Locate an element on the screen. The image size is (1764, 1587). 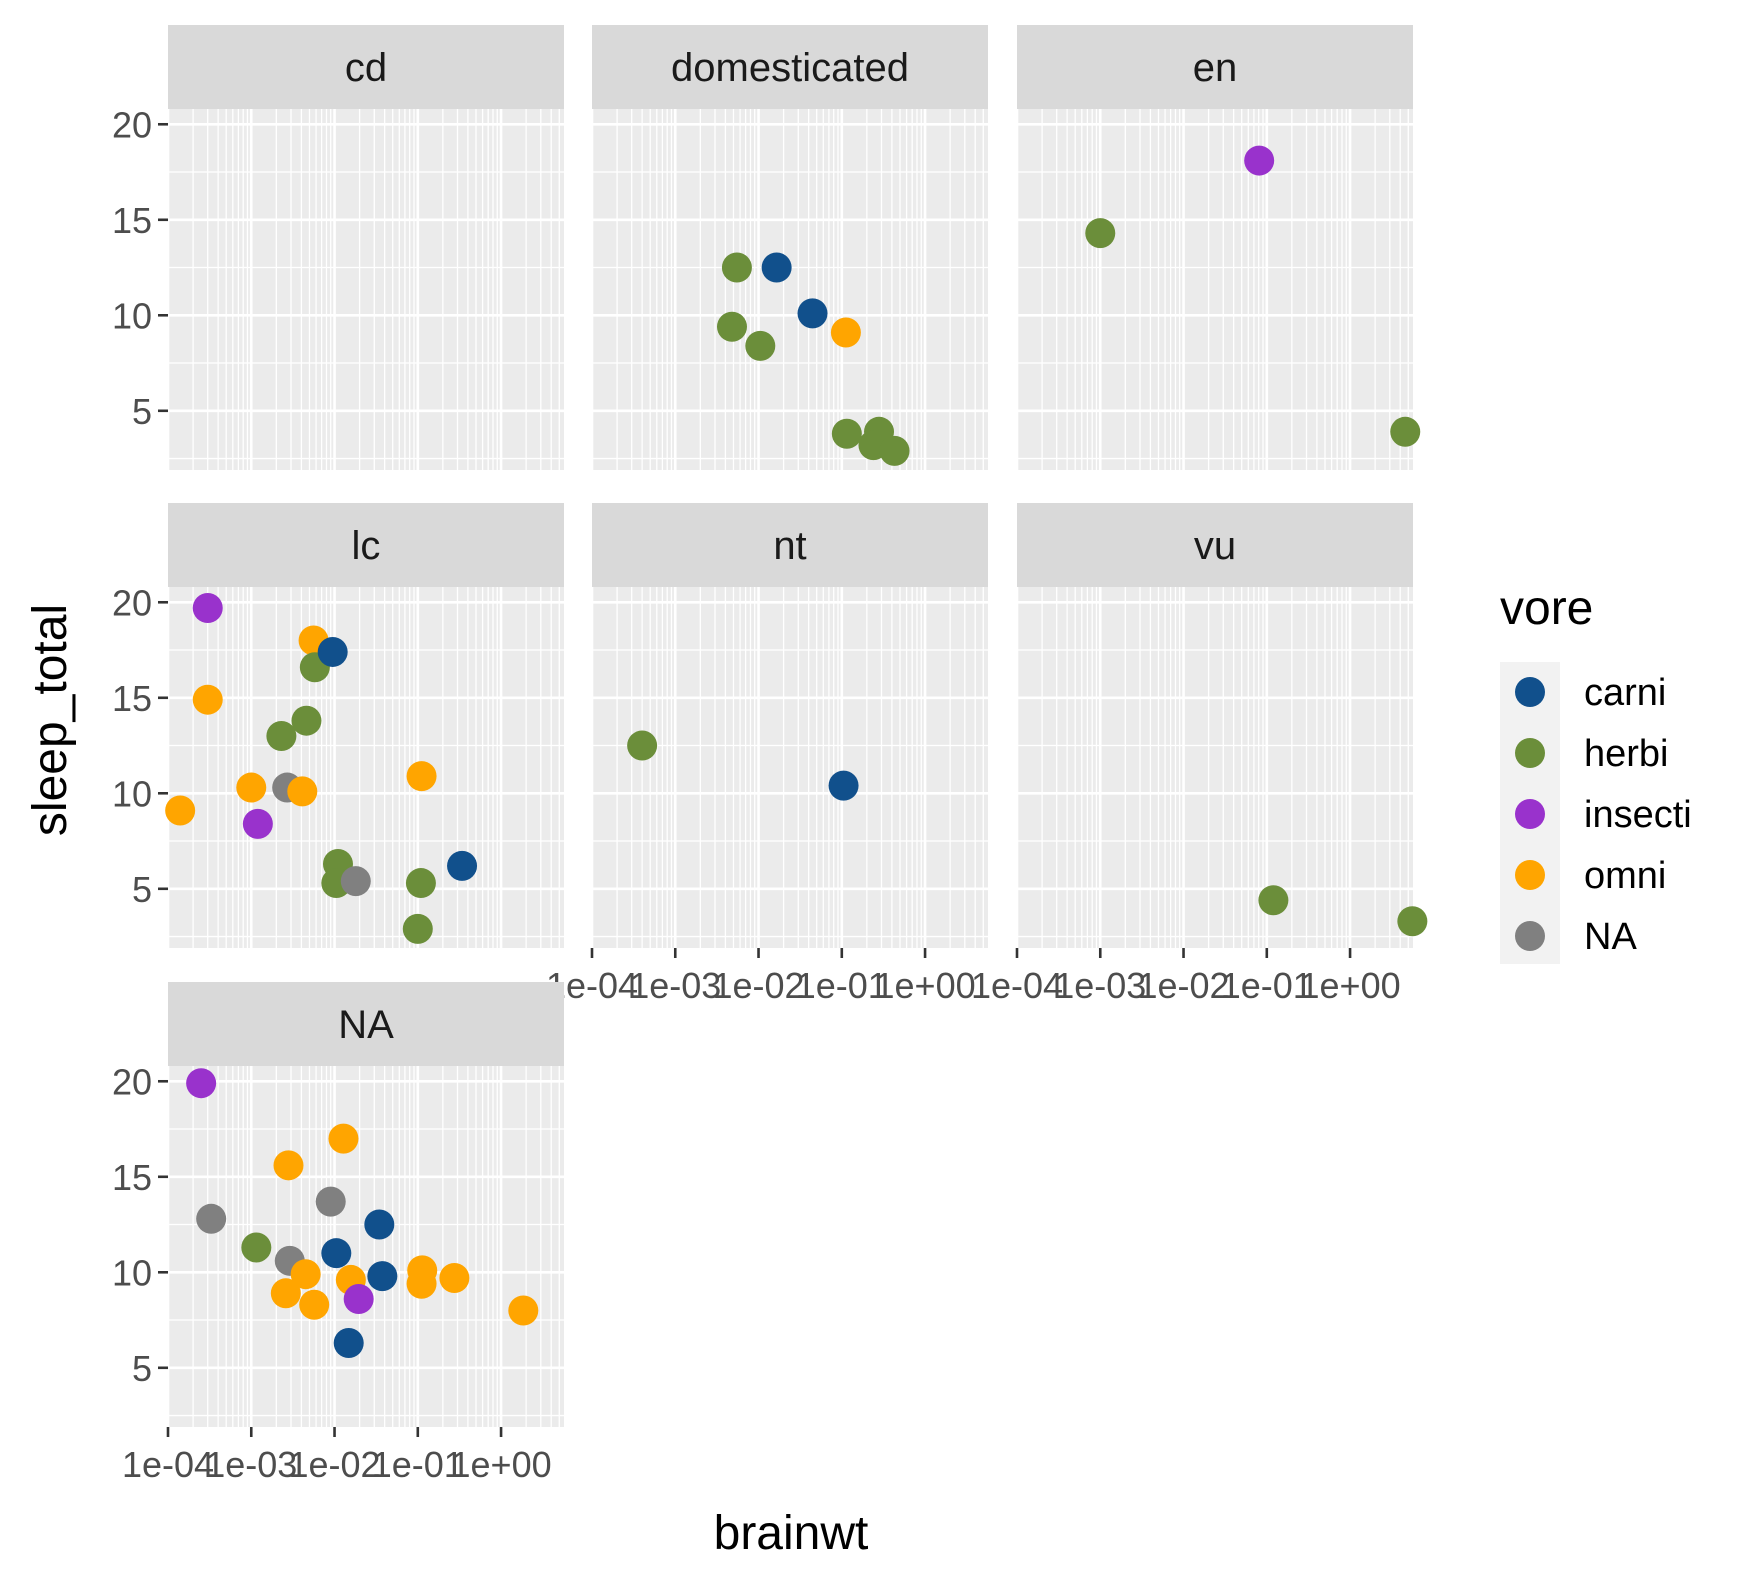
legend-key-insecti is located at coordinates (1530, 814).